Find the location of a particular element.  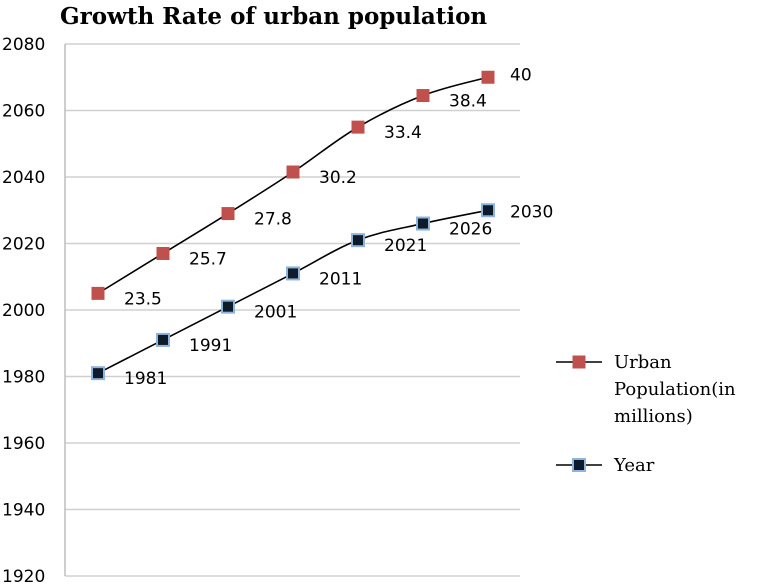

legend-label: Urban is located at coordinates (643, 362).